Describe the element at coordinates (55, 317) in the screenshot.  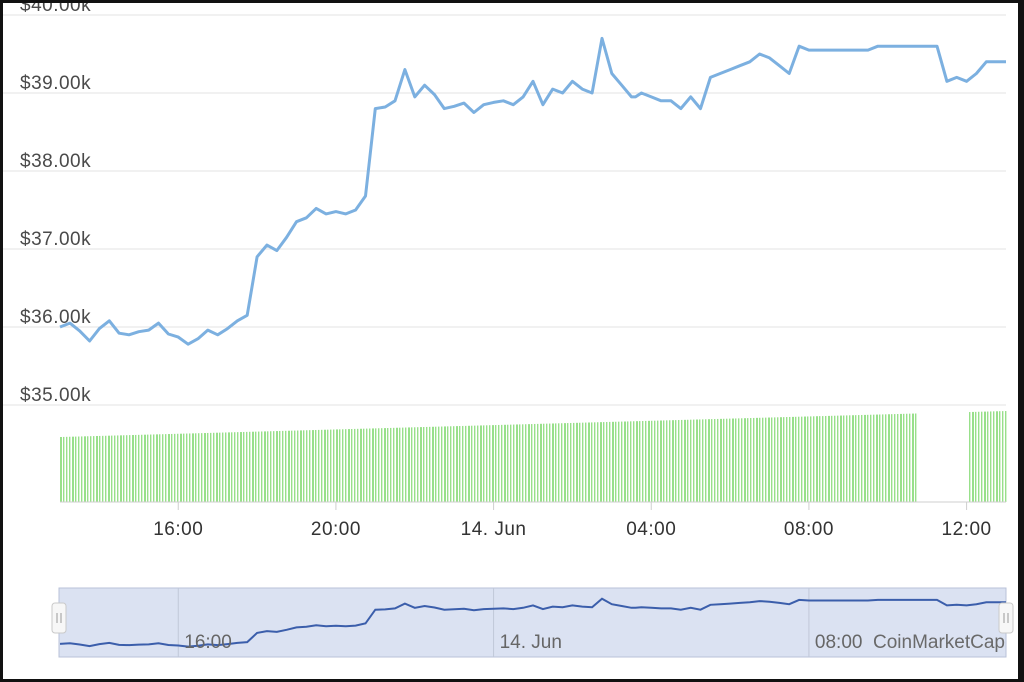
I see `y-tick-label: $36.00k` at that location.